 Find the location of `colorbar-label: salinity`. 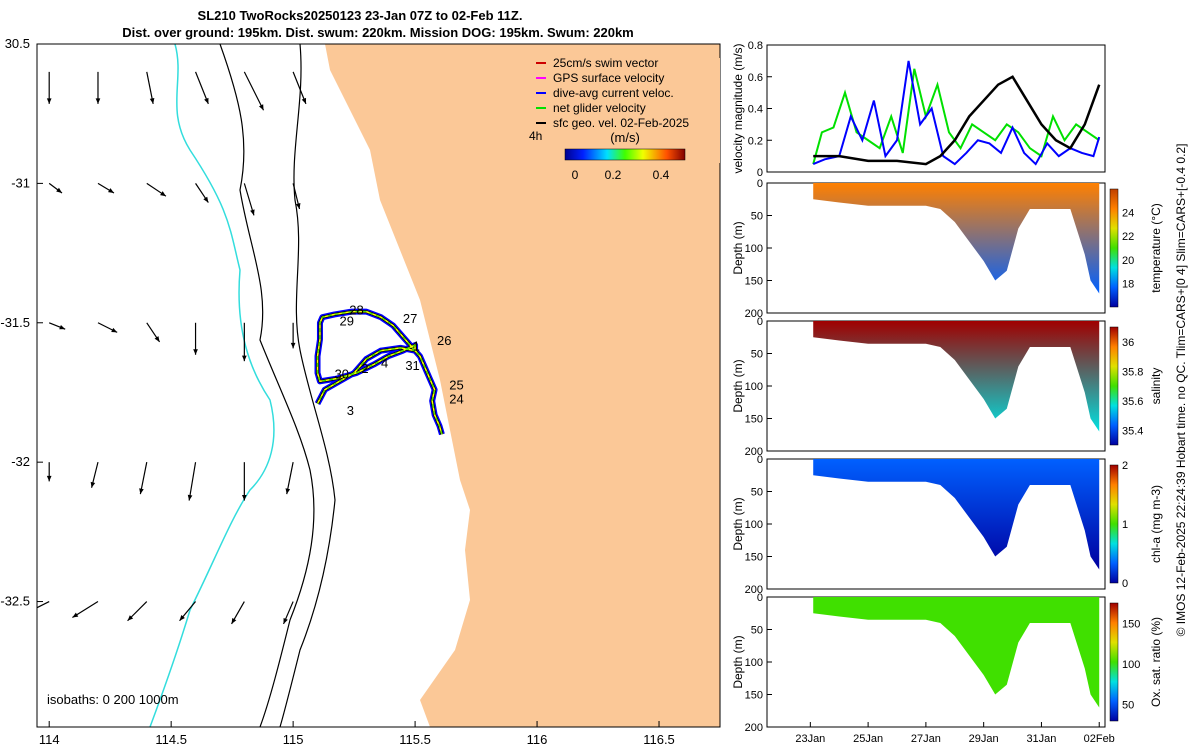

colorbar-label: salinity is located at coordinates (1156, 386).